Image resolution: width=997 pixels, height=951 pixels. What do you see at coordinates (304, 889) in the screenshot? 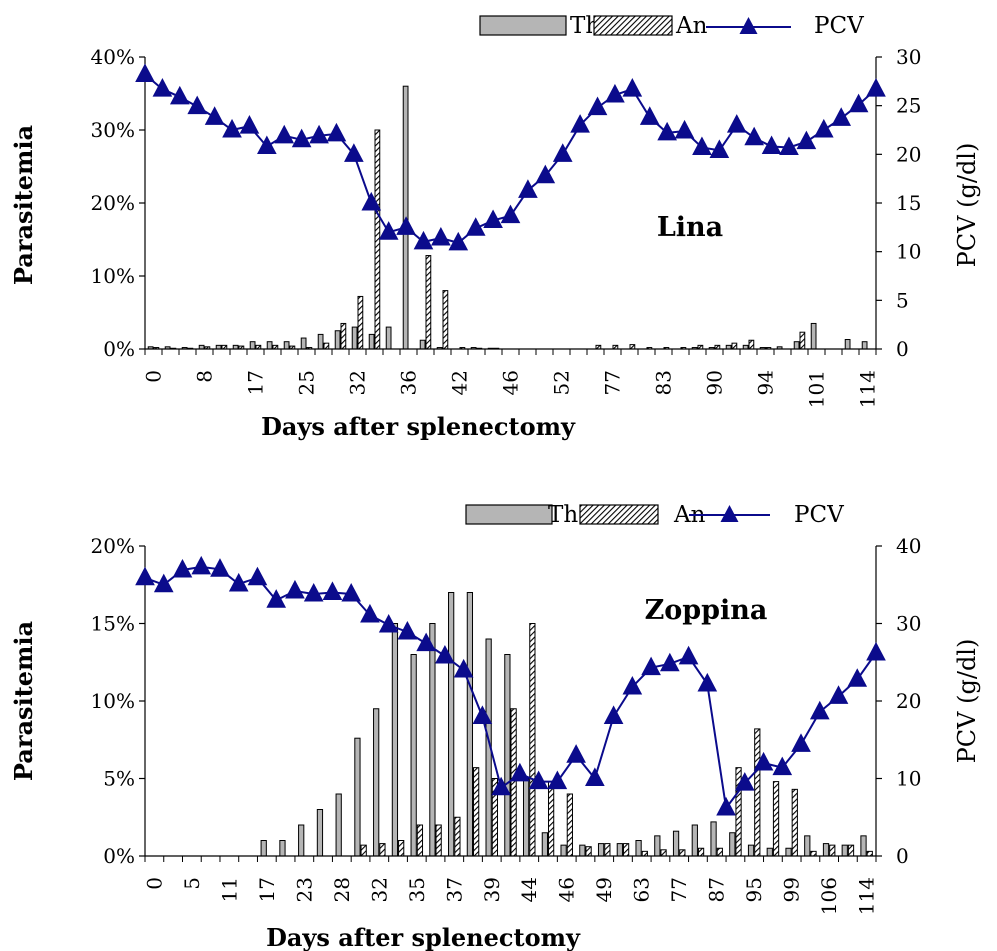
I see `x-tick-label: 23` at bounding box center [304, 889].